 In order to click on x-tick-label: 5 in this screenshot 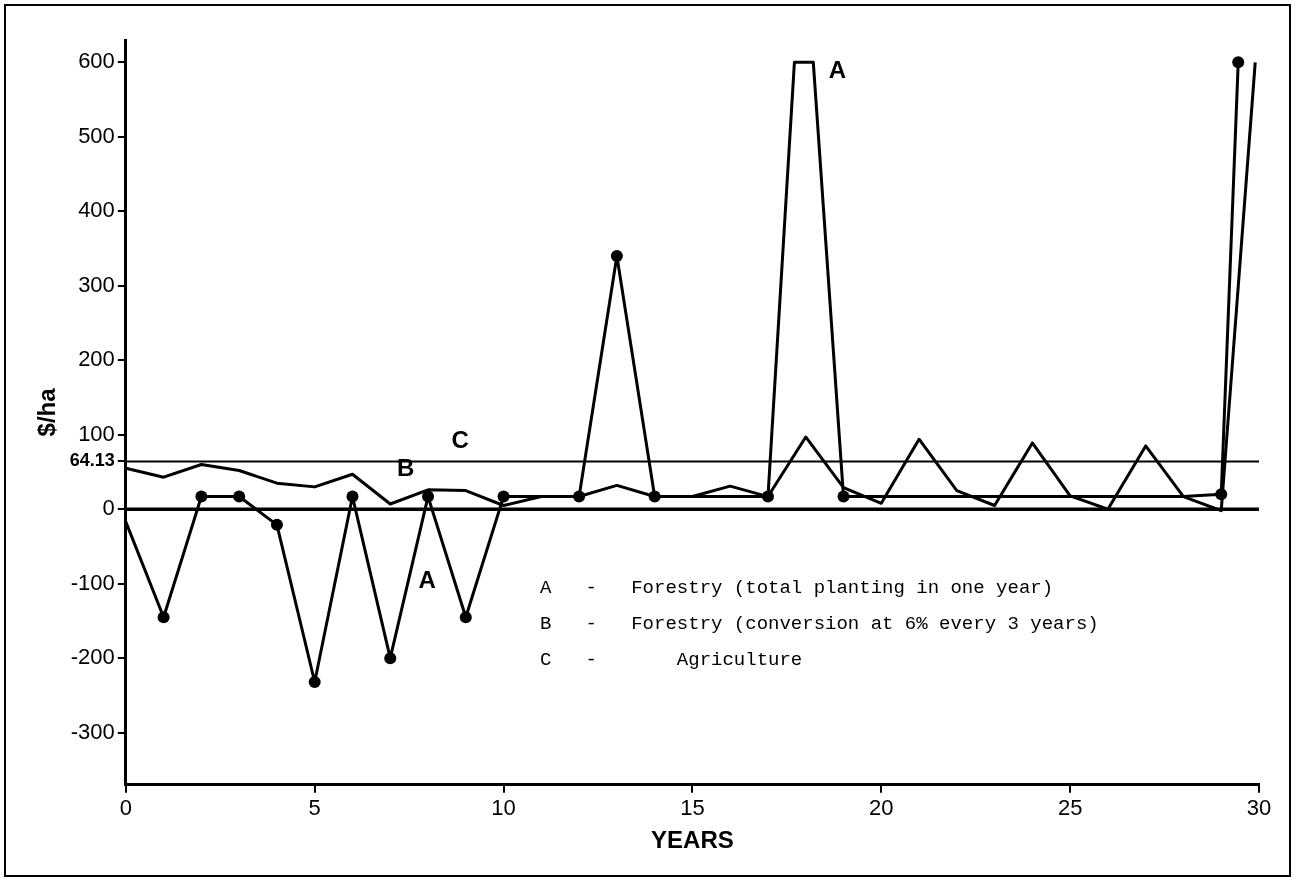, I will do `click(314, 808)`.